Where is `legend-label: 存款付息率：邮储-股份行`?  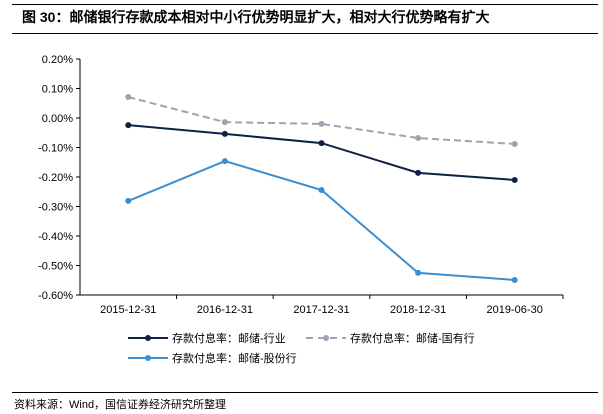 legend-label: 存款付息率：邮储-股份行 is located at coordinates (234, 358).